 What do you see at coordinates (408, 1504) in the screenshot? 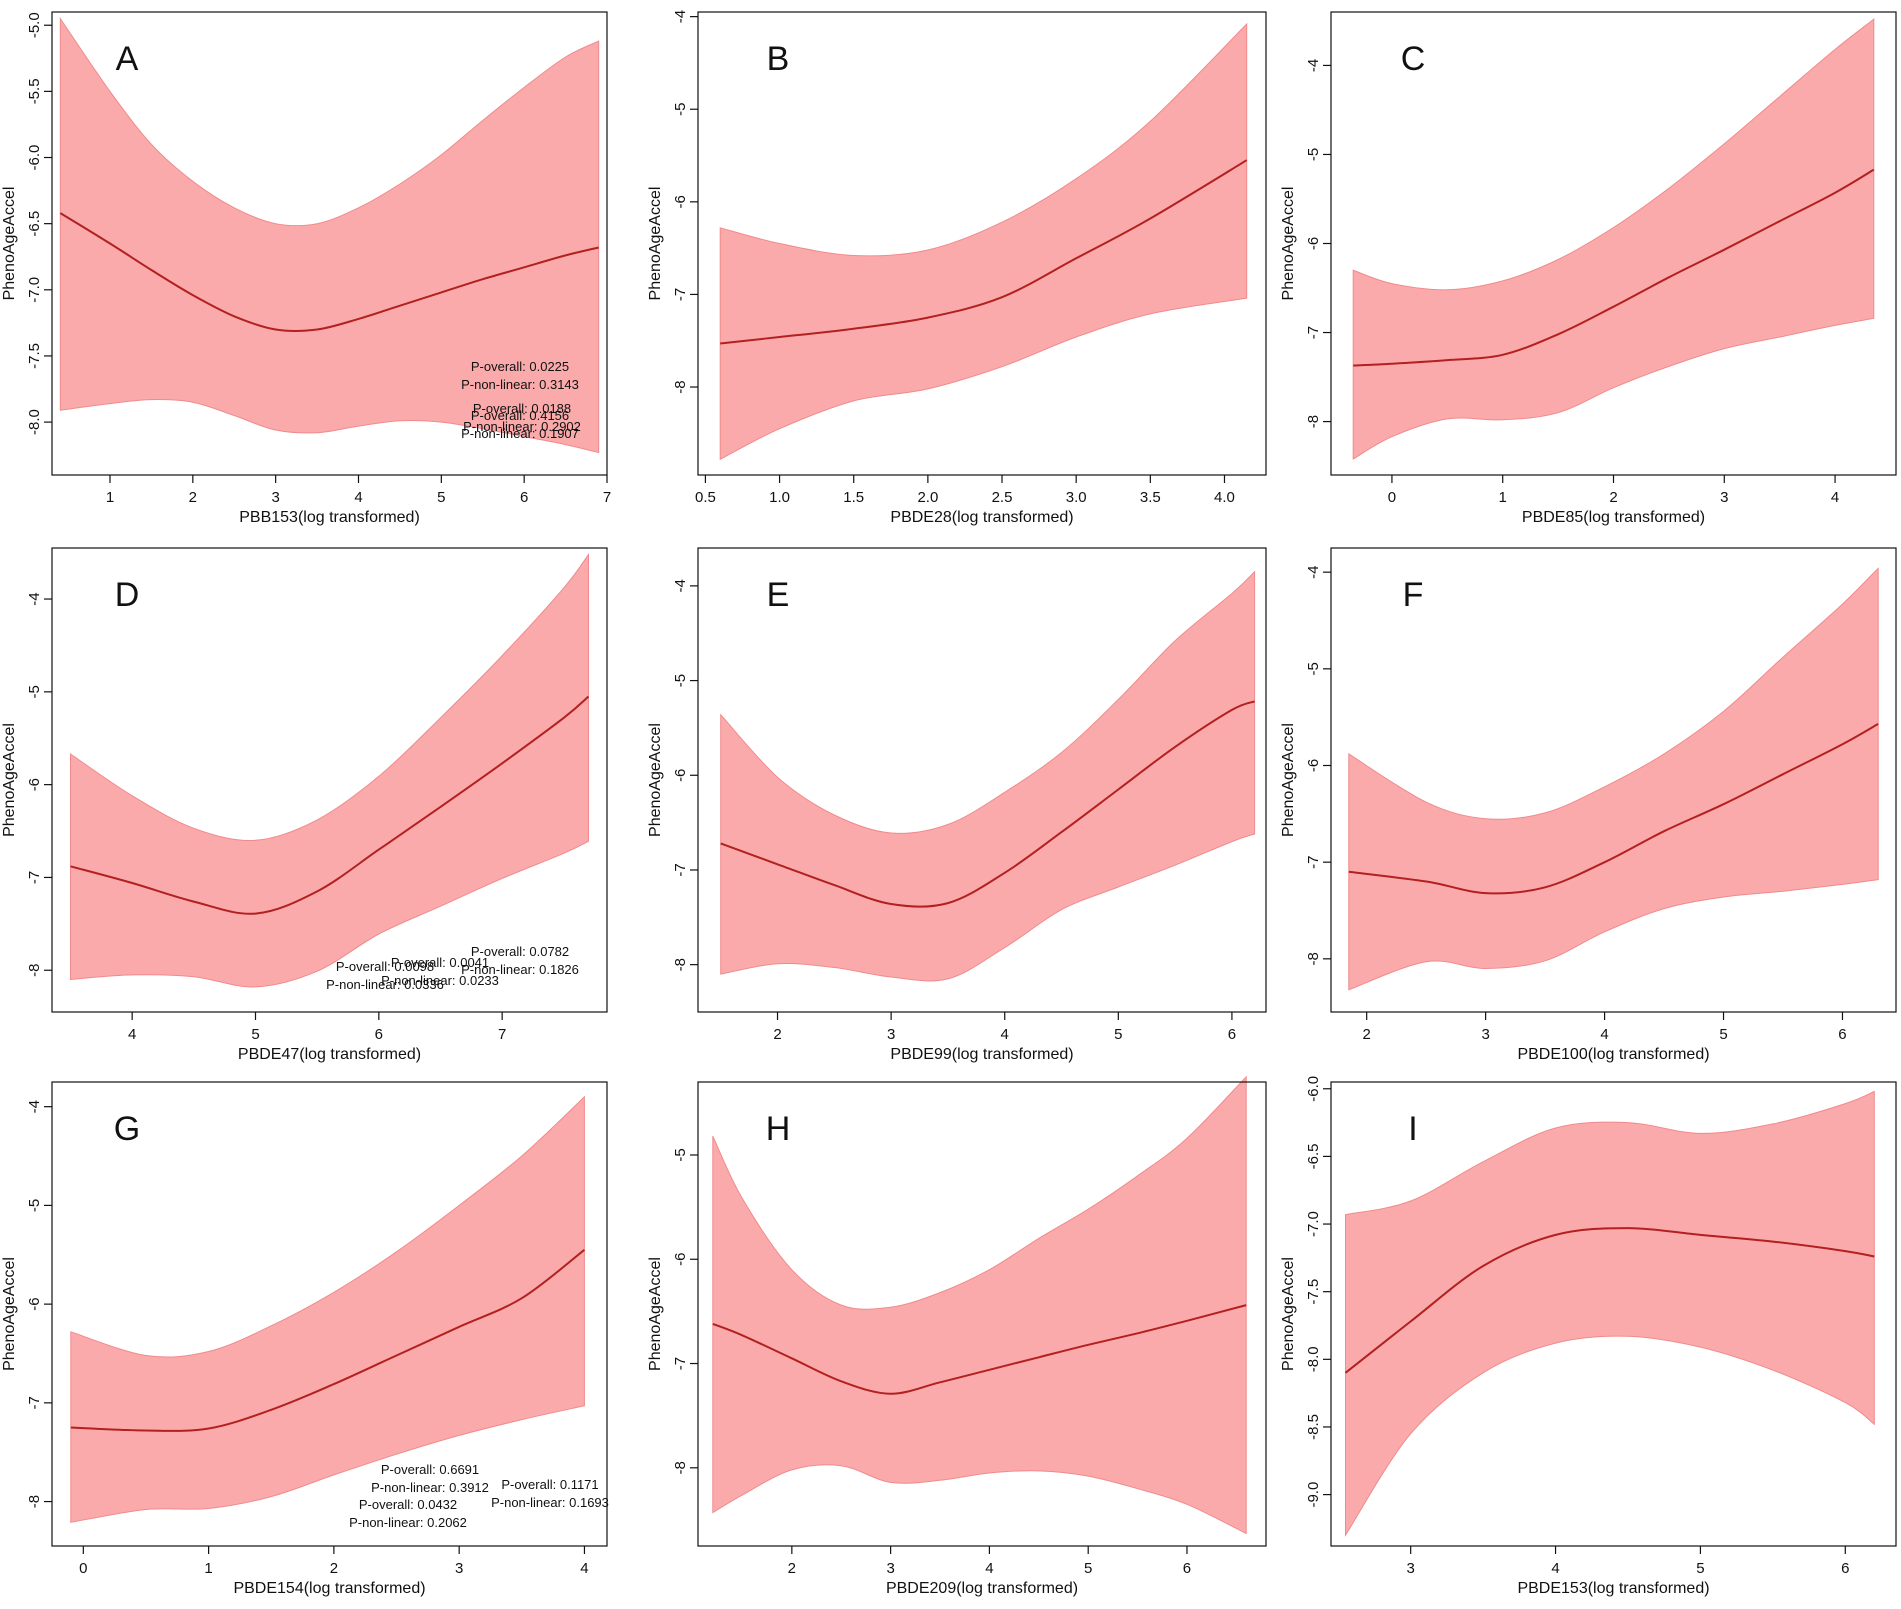
I see `p-overall-label: P-overall: 0.0432` at bounding box center [408, 1504].